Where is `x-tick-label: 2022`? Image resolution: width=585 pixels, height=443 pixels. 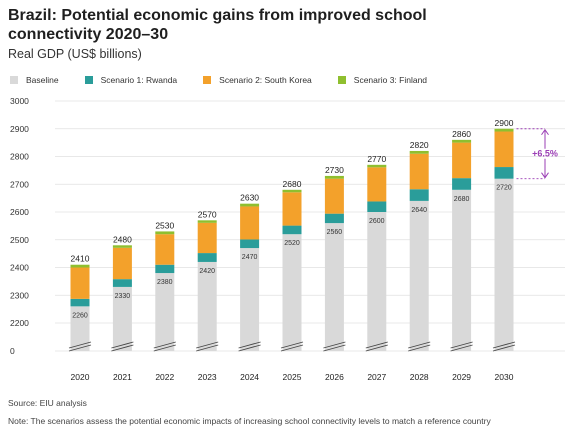 x-tick-label: 2022 is located at coordinates (164, 377).